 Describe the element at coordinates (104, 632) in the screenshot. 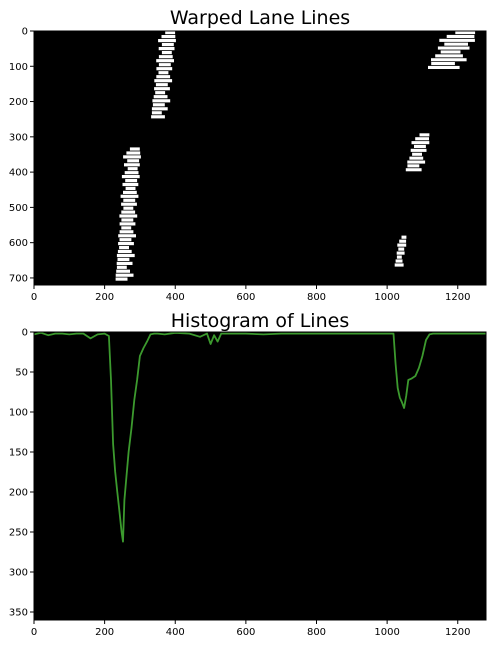

I see `histogram-x-tick-label: 200` at that location.